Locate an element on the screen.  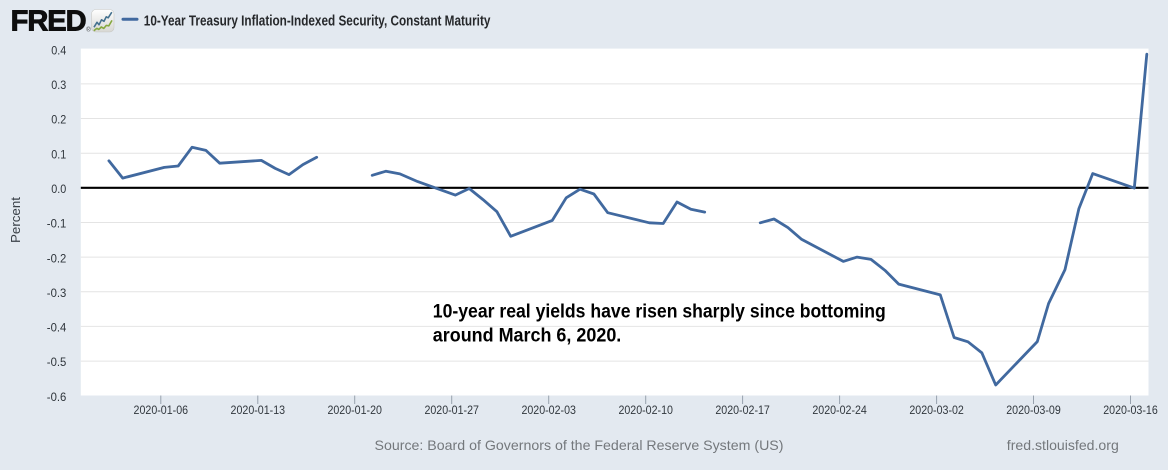
svg-text: -0.2 is located at coordinates (57, 258).